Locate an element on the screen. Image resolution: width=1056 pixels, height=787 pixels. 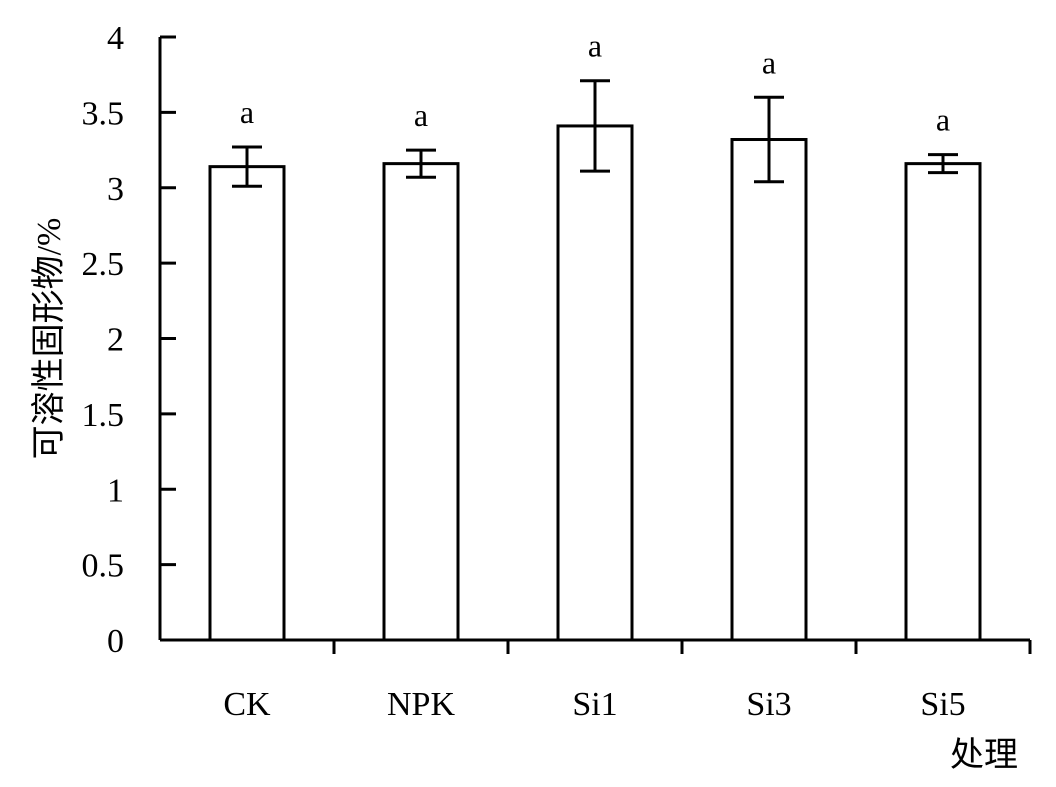
y-tick-label: 4 is located at coordinates (115, 38).